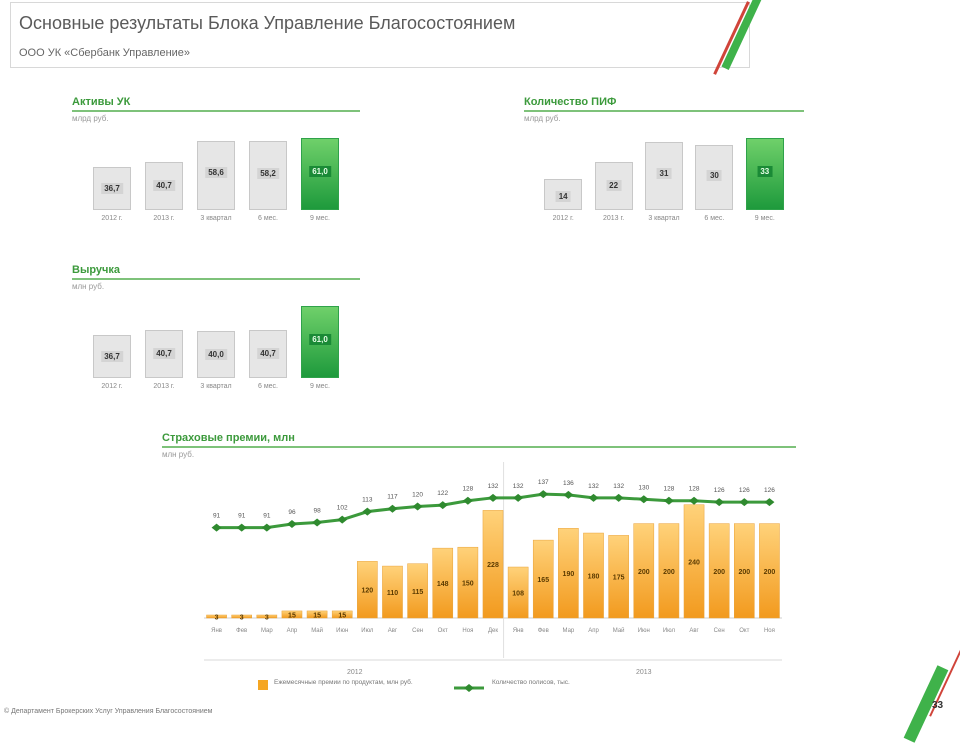 The image size is (960, 743). I want to click on page-number: 33, so click(938, 705).